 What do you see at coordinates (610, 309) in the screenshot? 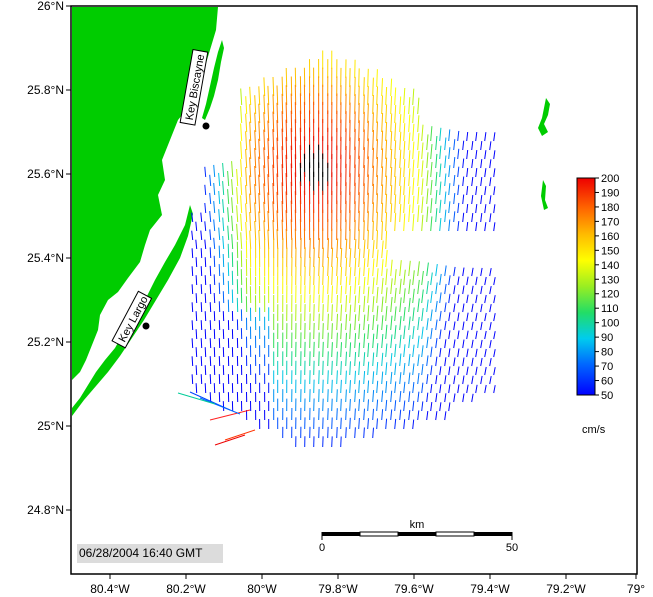
I see `colorbar-tick-label: 110` at bounding box center [610, 309].